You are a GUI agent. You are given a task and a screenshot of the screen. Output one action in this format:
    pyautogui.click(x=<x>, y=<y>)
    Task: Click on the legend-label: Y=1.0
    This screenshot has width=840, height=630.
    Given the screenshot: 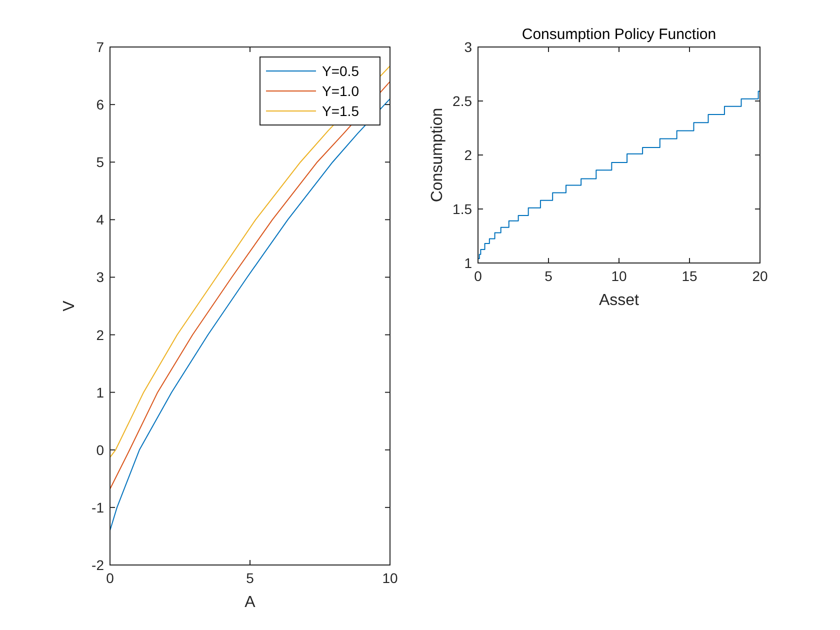 What is the action you would take?
    pyautogui.click(x=341, y=91)
    